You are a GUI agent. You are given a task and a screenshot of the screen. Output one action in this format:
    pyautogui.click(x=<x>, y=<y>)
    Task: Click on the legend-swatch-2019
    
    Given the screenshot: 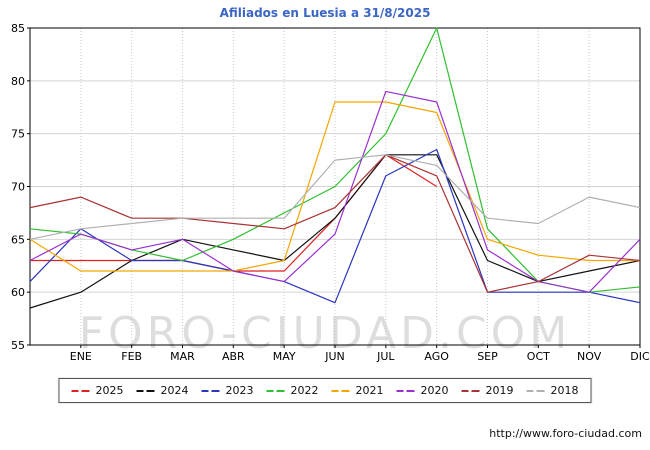 What is the action you would take?
    pyautogui.click(x=470, y=390)
    